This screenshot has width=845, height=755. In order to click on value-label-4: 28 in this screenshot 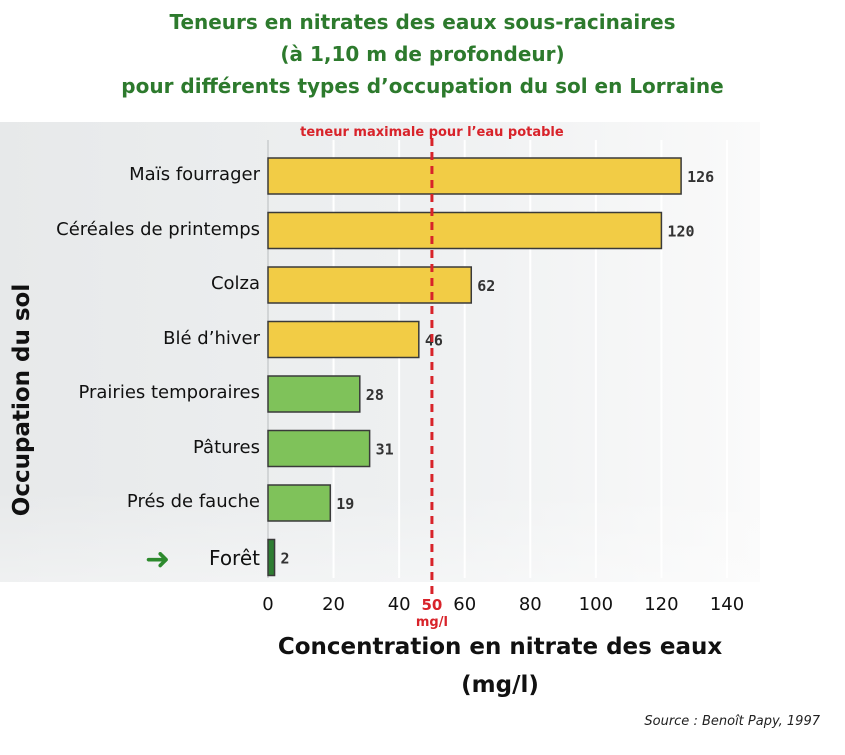, I will do `click(375, 395)`.